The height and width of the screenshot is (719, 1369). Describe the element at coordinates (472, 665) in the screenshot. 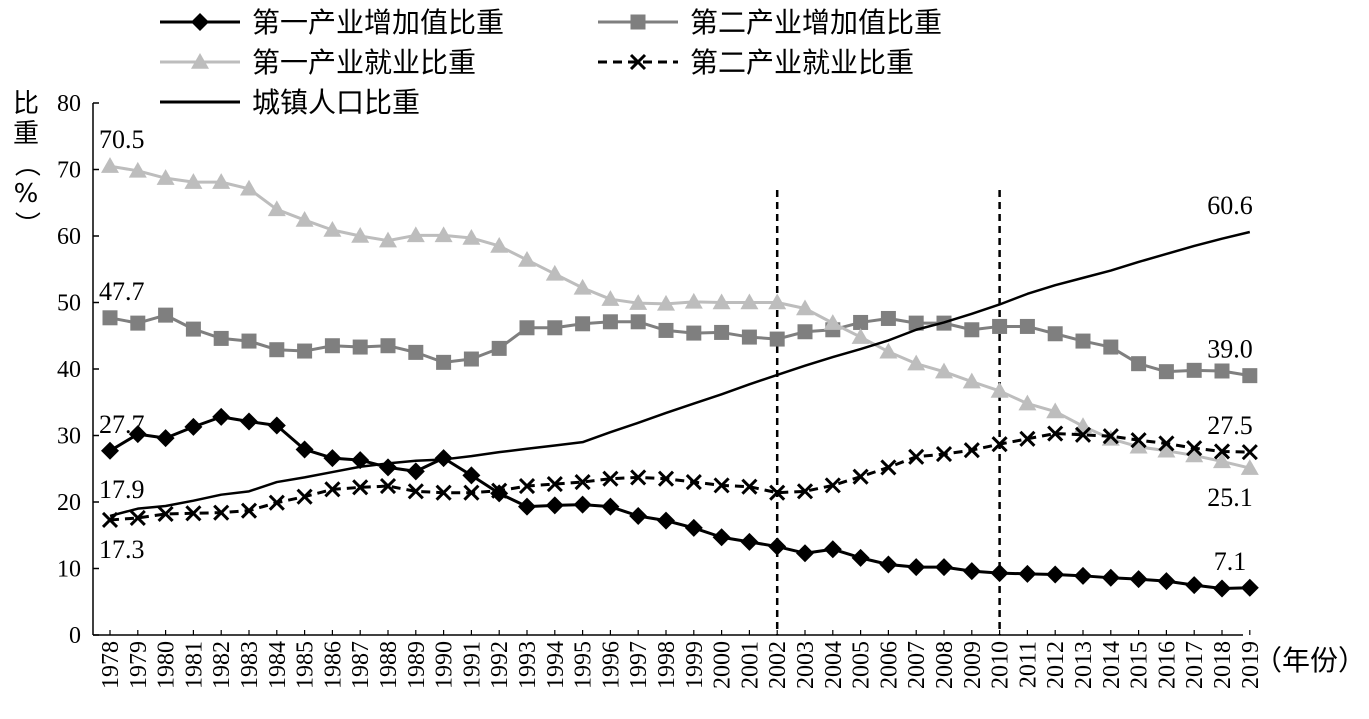

I see `x-tick-label: 1991` at that location.